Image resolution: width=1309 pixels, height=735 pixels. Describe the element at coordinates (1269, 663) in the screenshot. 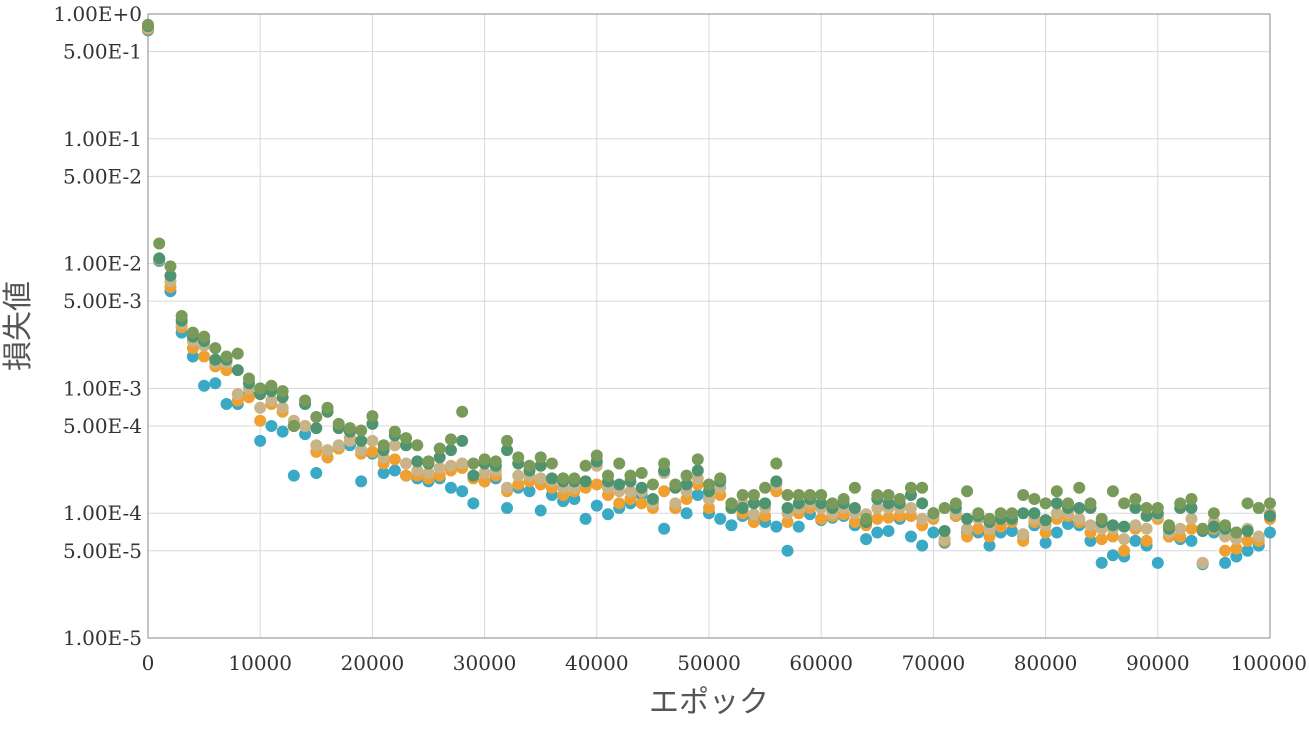

I see `x-tick-label: 100000` at that location.